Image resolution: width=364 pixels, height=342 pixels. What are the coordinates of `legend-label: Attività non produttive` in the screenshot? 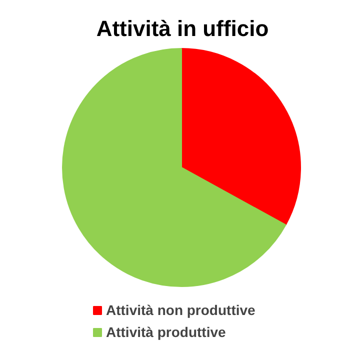 It's located at (181, 310).